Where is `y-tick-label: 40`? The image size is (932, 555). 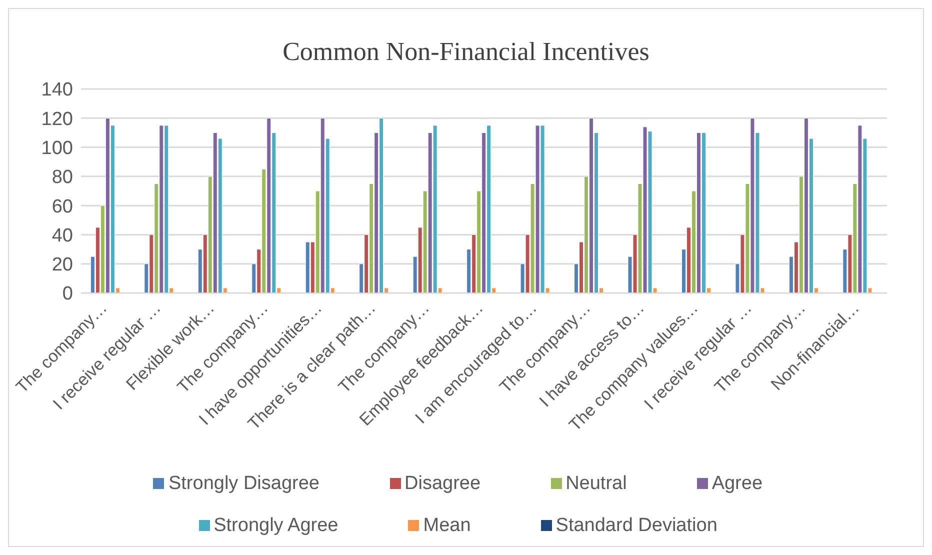 y-tick-label: 40 is located at coordinates (62, 235).